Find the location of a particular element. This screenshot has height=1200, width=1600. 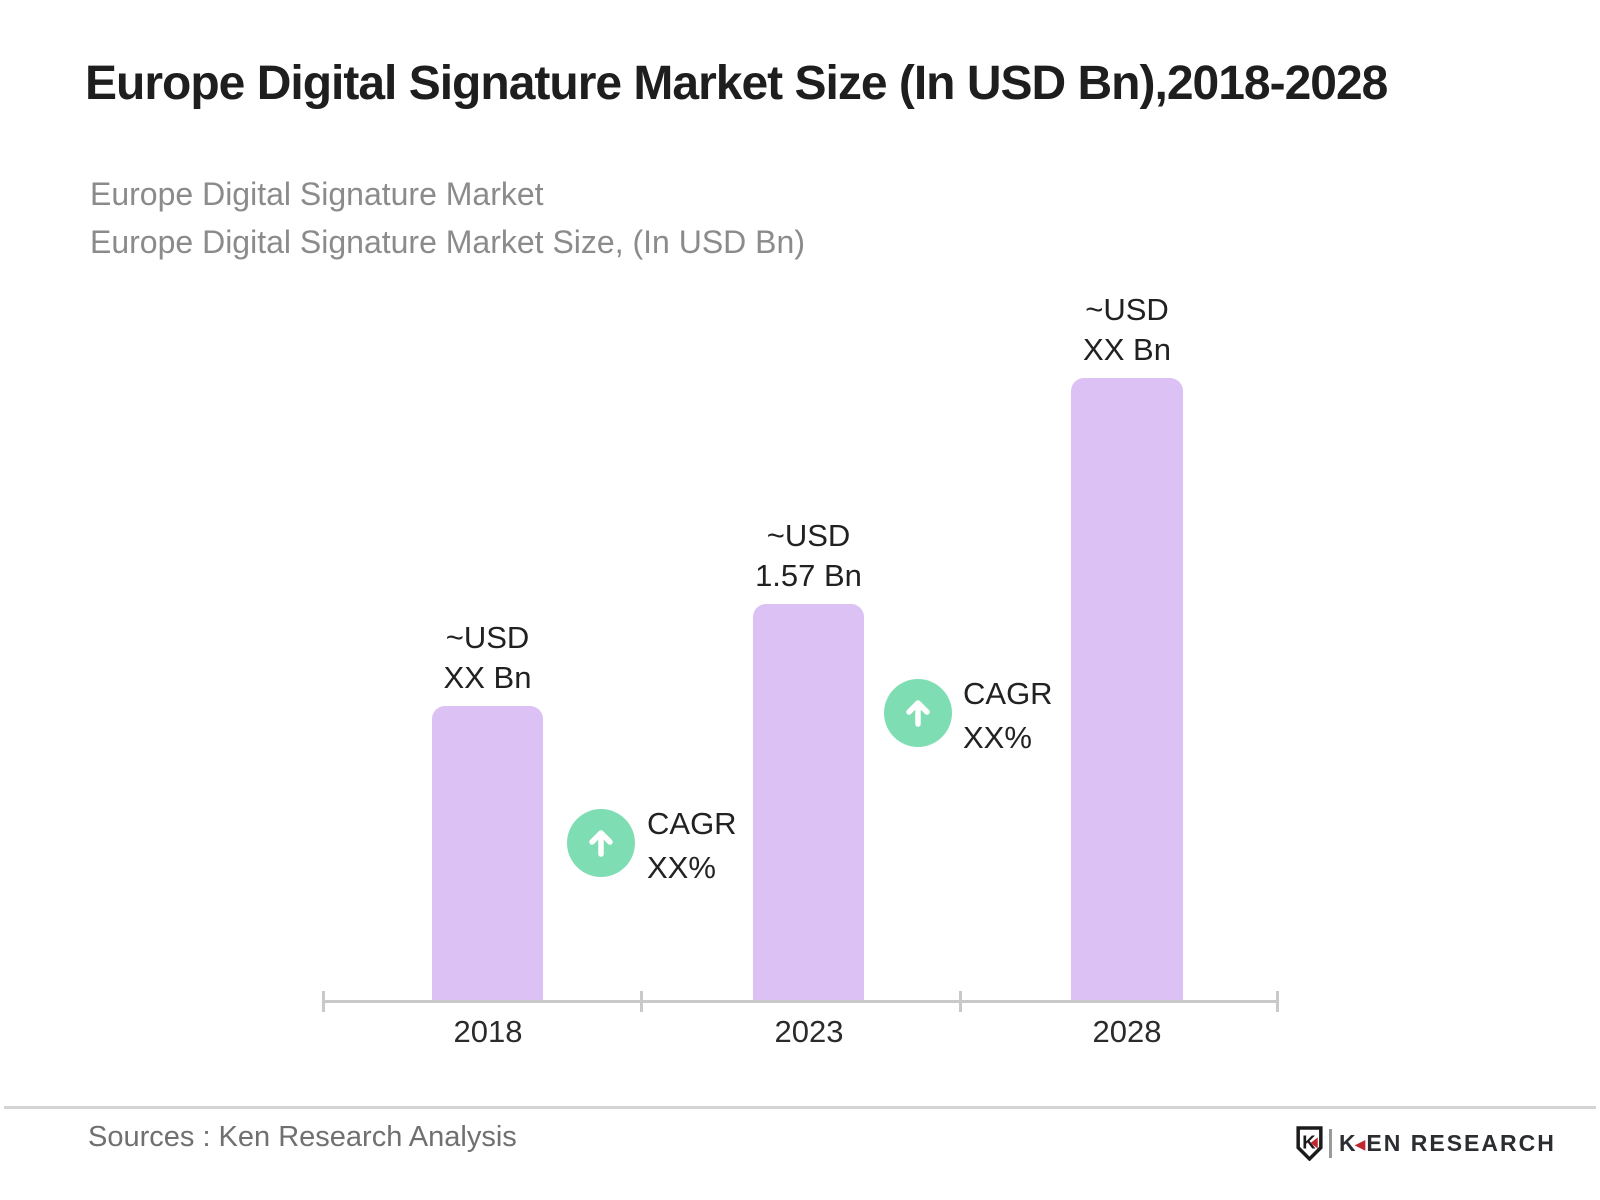

brand-text: K ◀ EN RESEARCH is located at coordinates (1447, 1142).